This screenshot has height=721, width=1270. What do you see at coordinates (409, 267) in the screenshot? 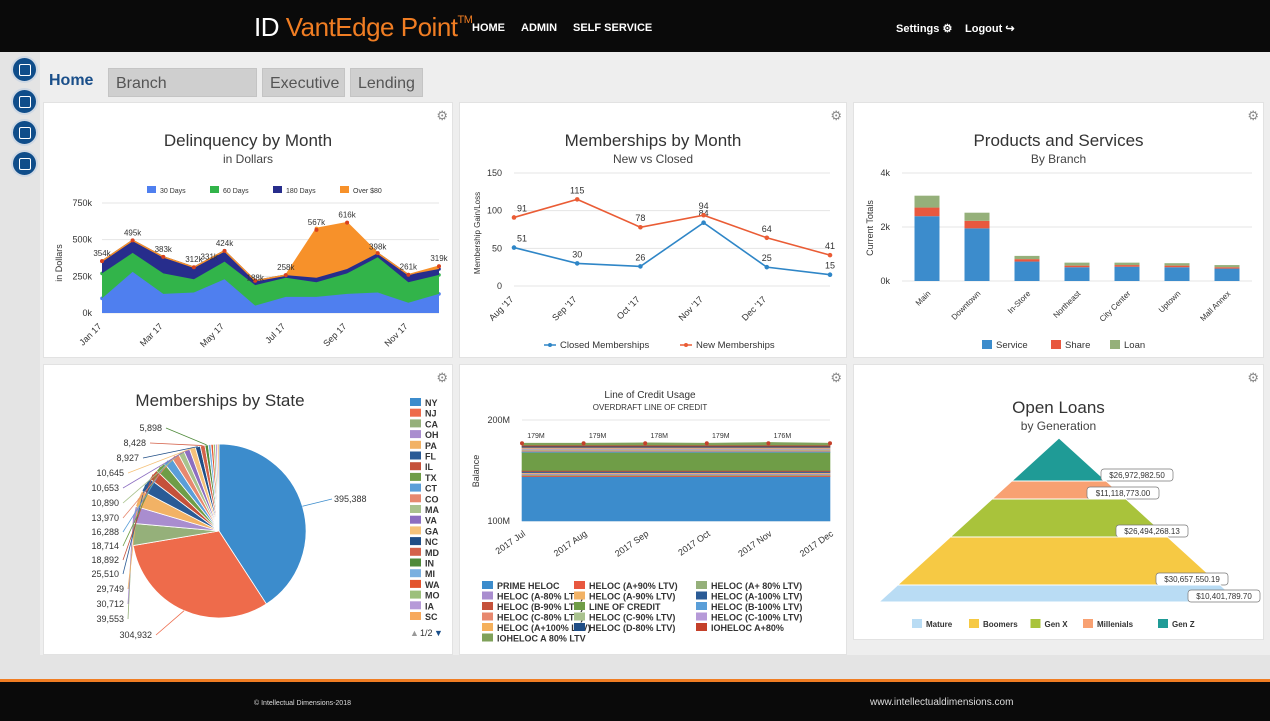
I see `data-label: 261k` at bounding box center [409, 267].